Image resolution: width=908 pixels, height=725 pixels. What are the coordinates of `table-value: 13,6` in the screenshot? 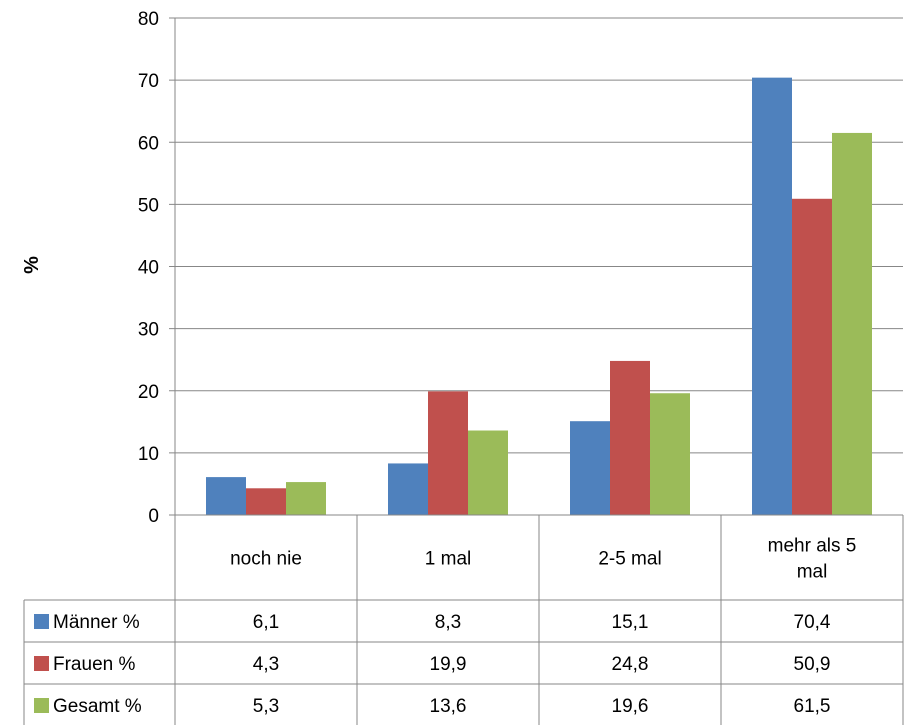 It's located at (448, 706).